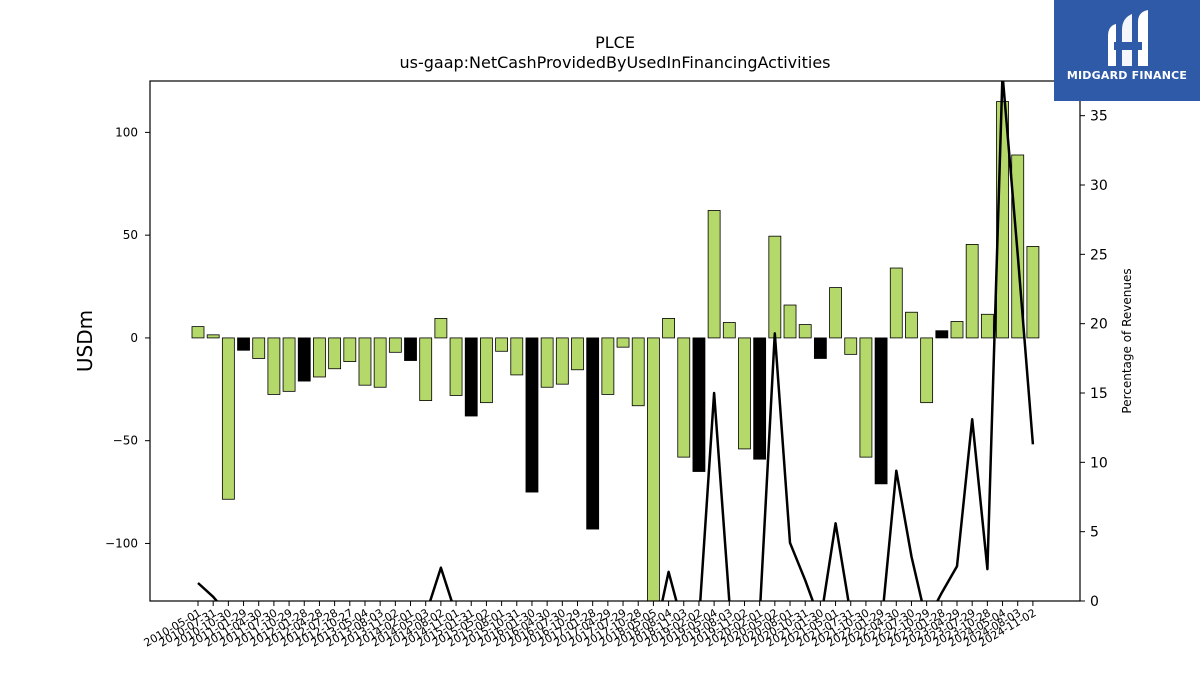  I want to click on midgard-logo-icon, so click(1128, 38).